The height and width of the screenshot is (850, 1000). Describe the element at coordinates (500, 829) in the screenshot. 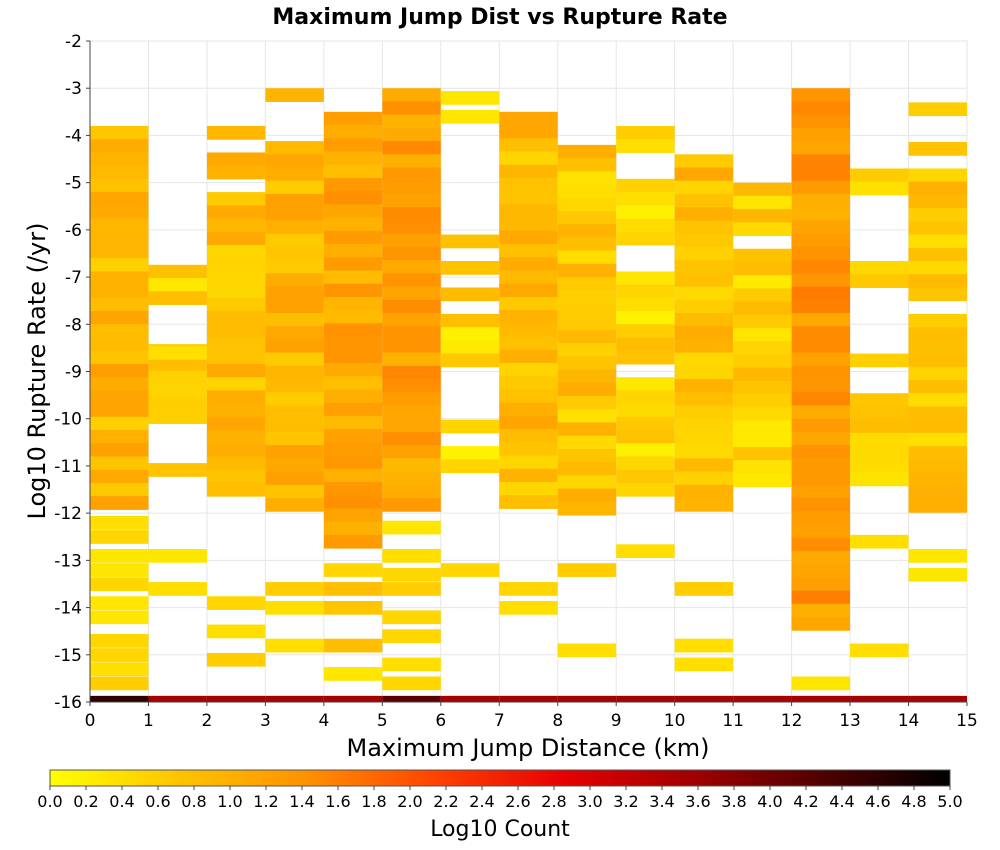

I see `colorbar-label: Log10 Count` at that location.